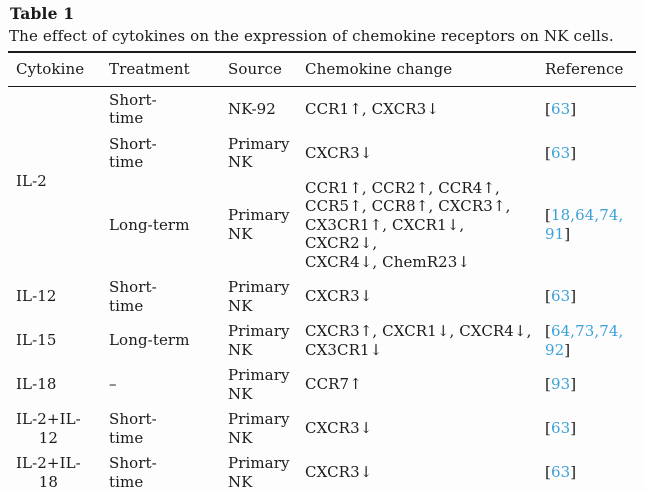  I want to click on reference-link: 18,64,74, 91, so click(584, 224).